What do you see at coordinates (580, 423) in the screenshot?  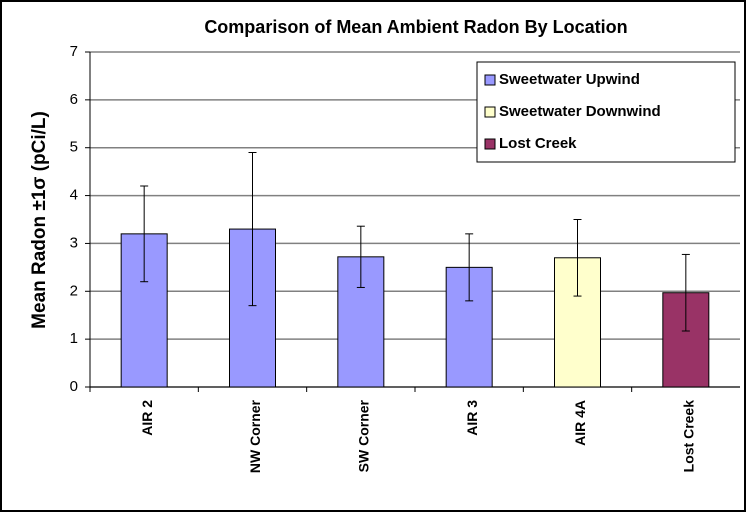 I see `x-tick-label: AIR 4A` at bounding box center [580, 423].